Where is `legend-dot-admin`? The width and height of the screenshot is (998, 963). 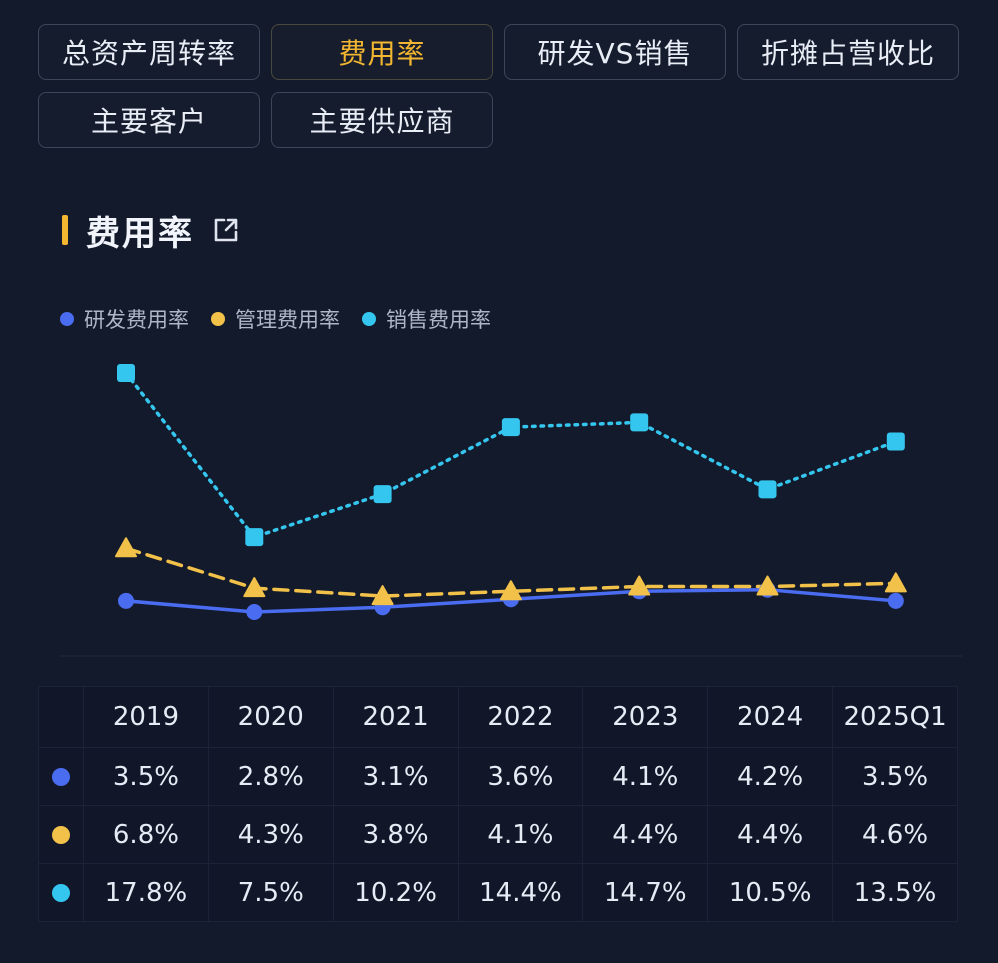
legend-dot-admin is located at coordinates (218, 319).